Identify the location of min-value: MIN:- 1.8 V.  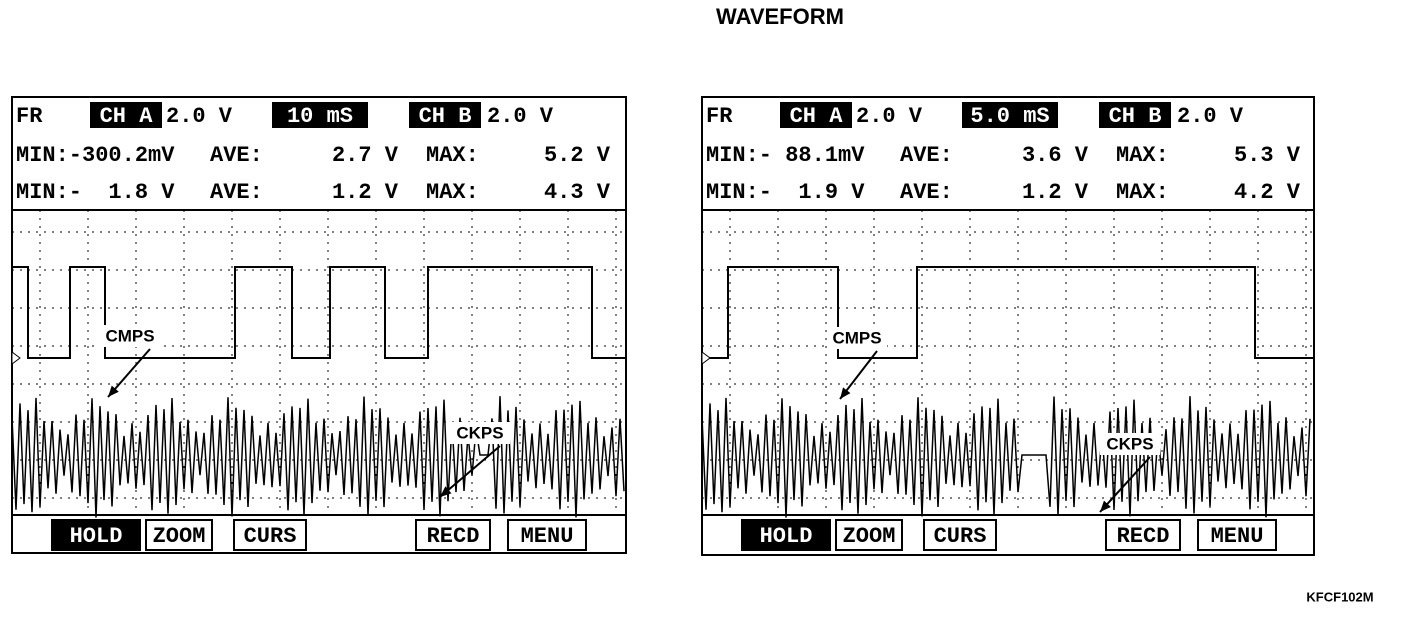
(95, 192).